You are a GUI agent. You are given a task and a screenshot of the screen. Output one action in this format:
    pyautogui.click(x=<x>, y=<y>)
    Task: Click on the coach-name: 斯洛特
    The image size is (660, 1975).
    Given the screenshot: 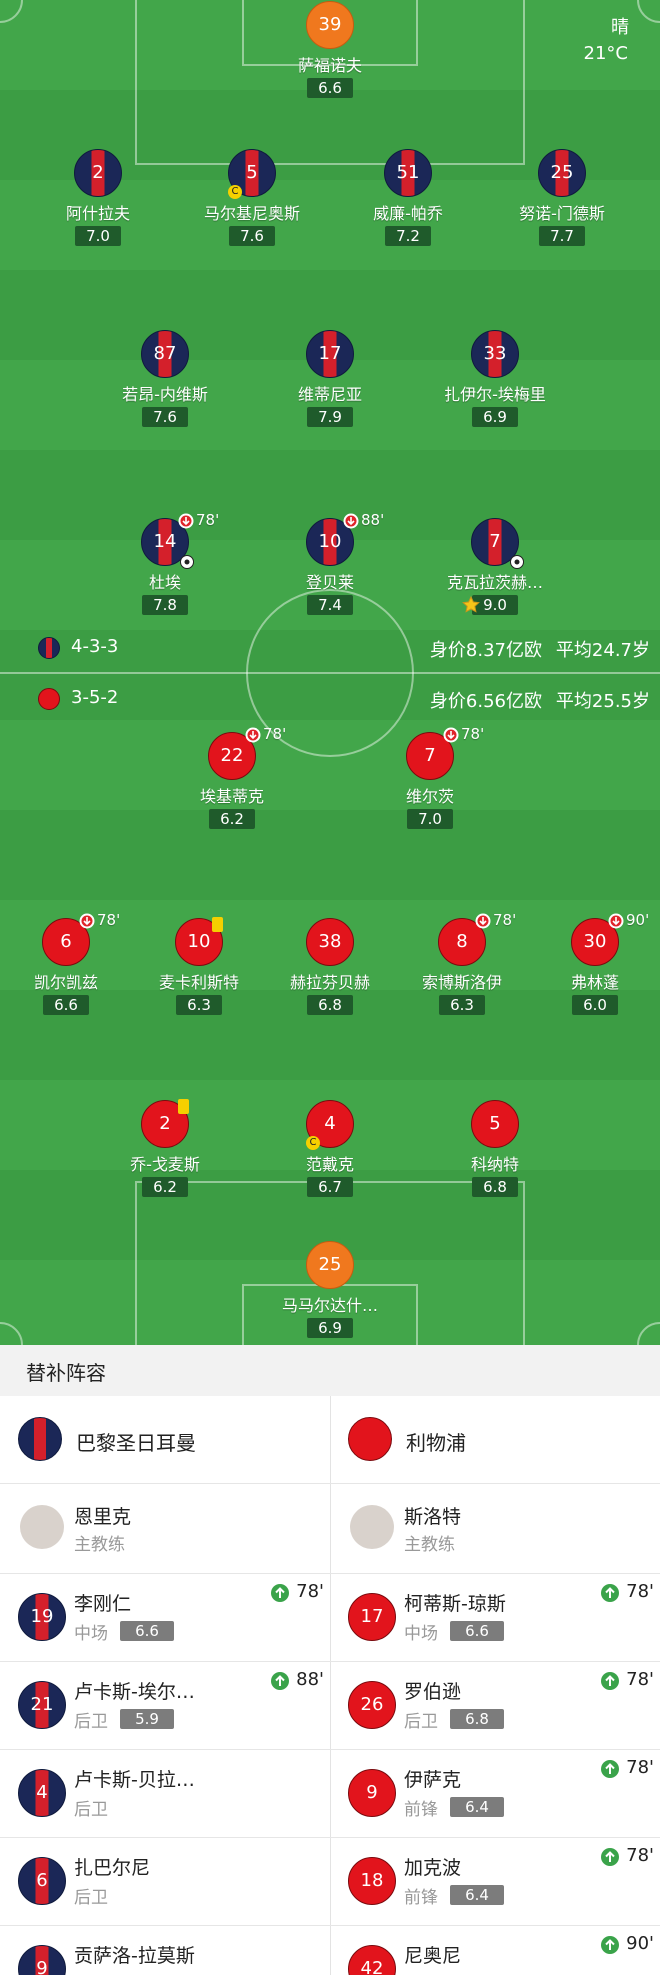 What is the action you would take?
    pyautogui.click(x=433, y=1517)
    